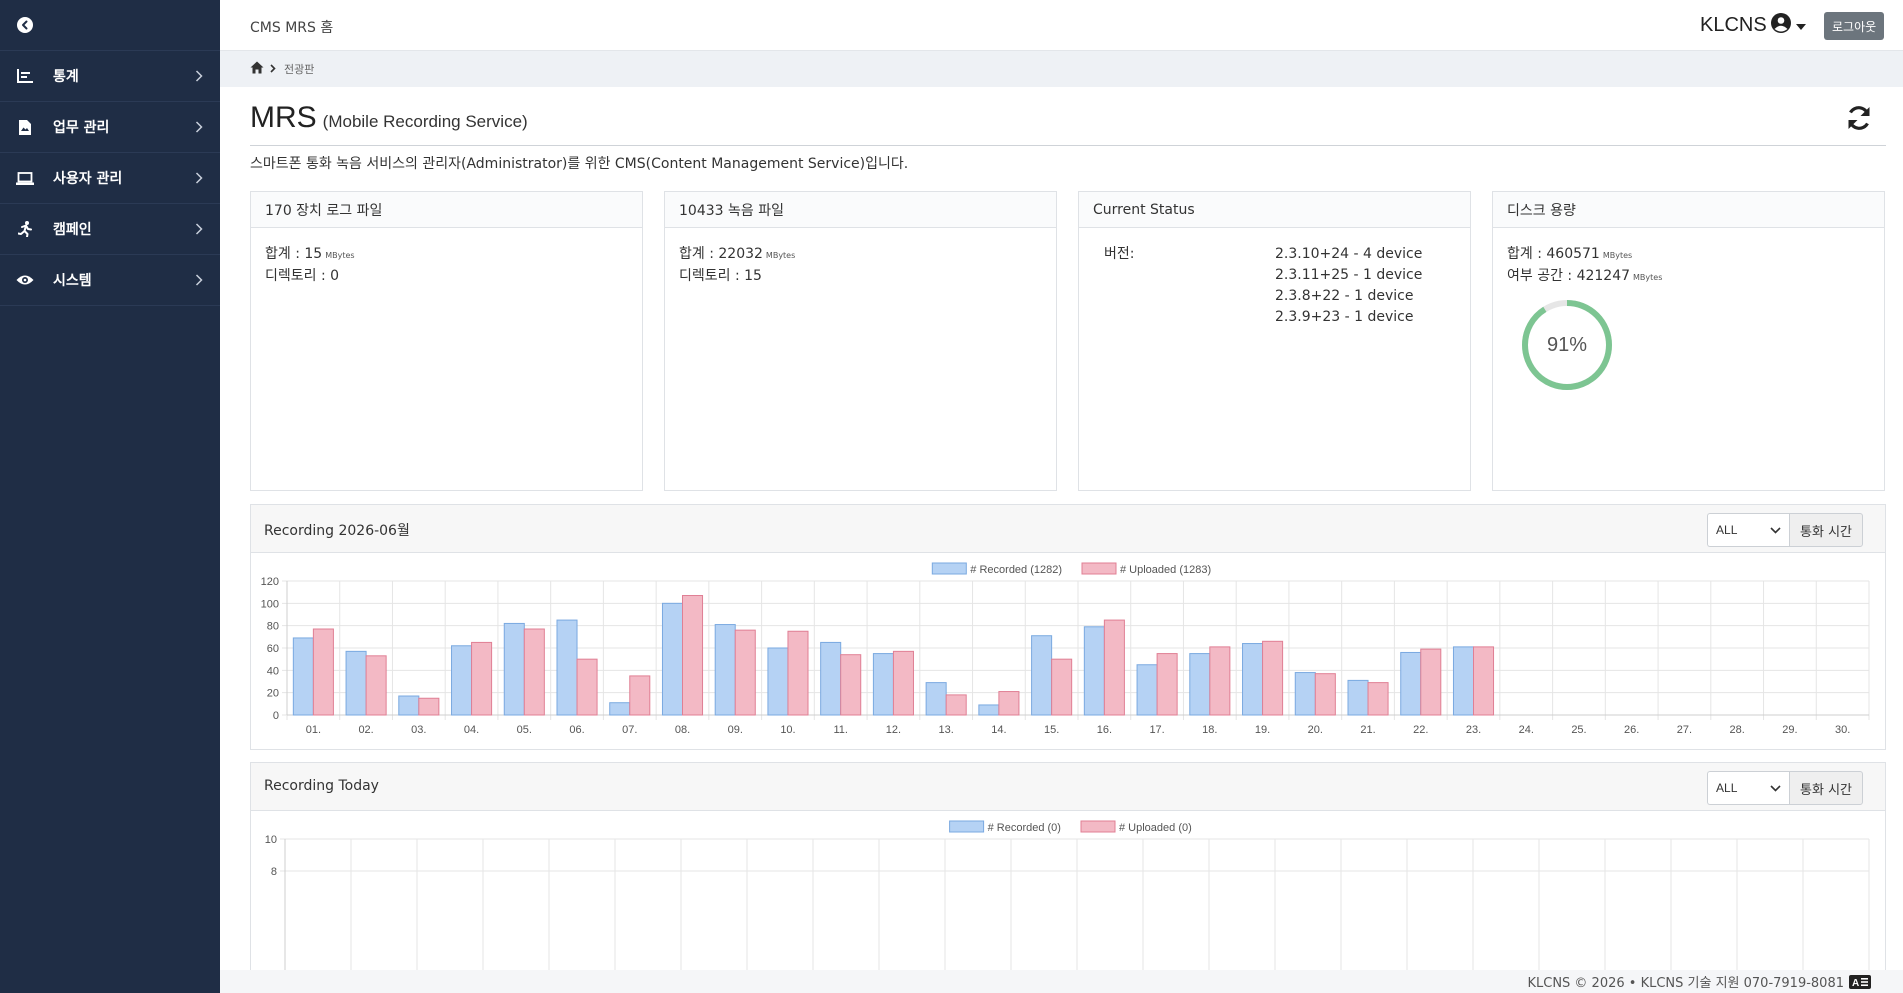  Describe the element at coordinates (1367, 730) in the screenshot. I see `x-tick-label: 21.` at that location.